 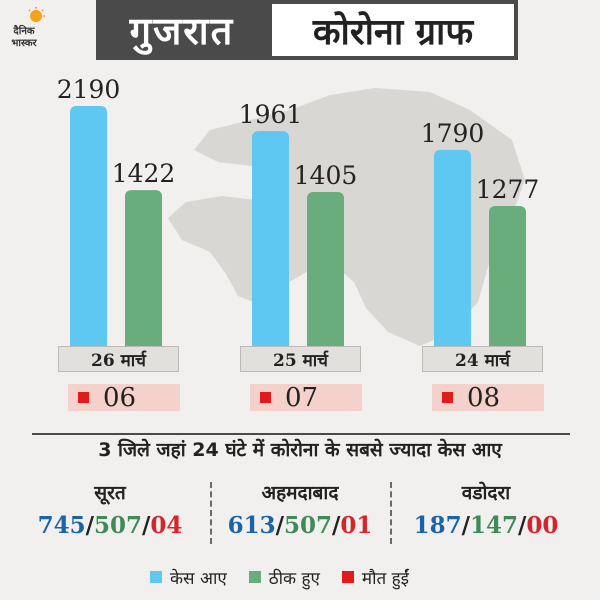 I want to click on city-block: वडोदरा 187/147/00, so click(x=486, y=508).